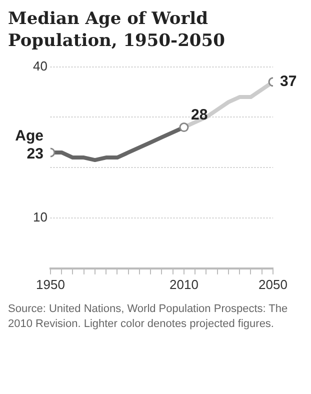  What do you see at coordinates (50, 284) in the screenshot?
I see `x-tick-label: 1950` at bounding box center [50, 284].